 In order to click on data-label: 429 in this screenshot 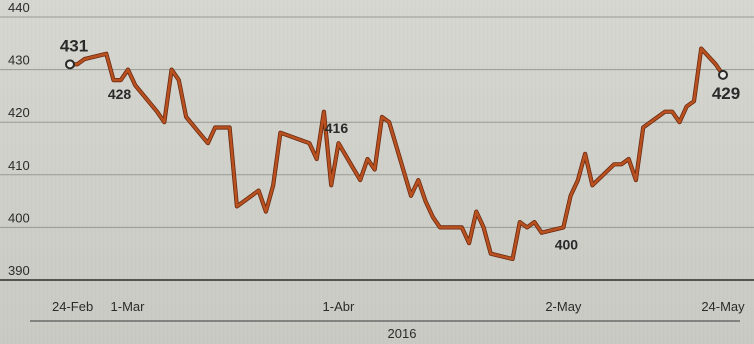, I will do `click(726, 93)`.